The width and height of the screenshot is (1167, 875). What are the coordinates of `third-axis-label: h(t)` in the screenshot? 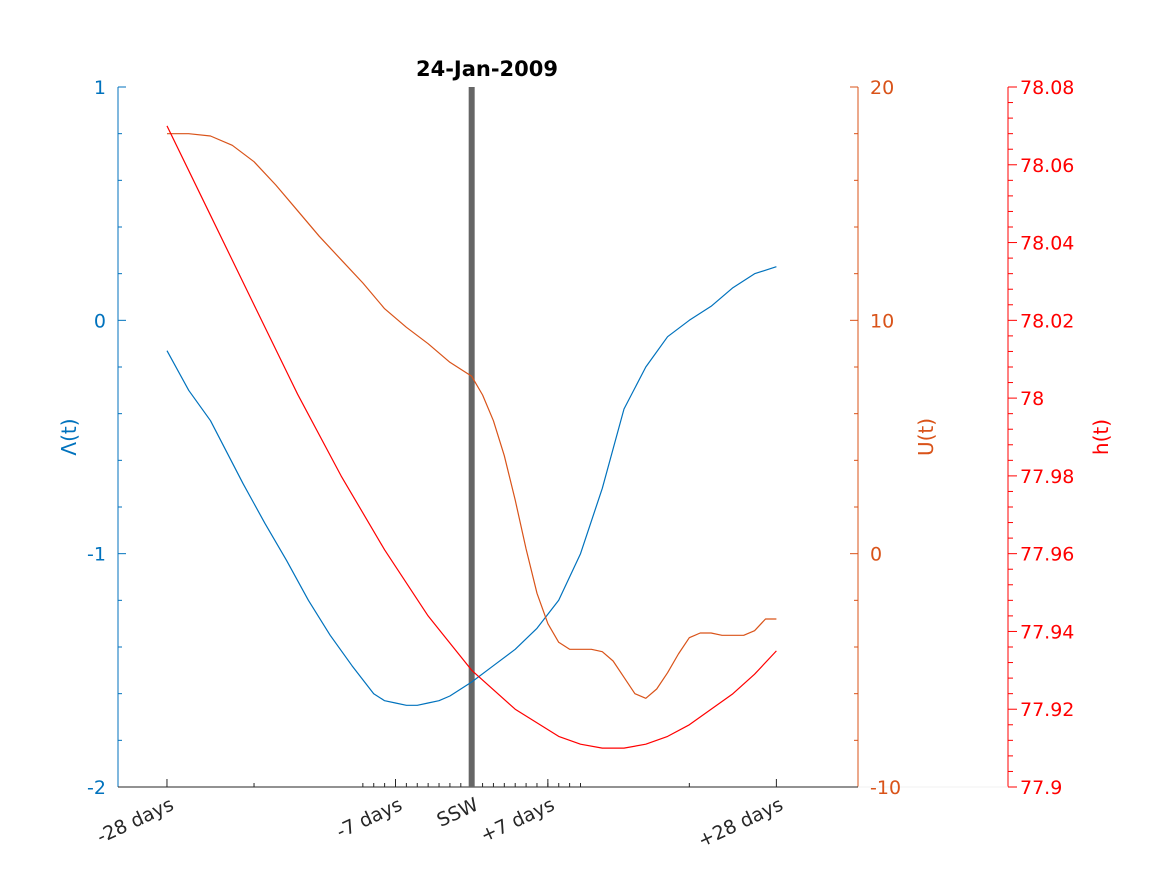 It's located at (1101, 437).